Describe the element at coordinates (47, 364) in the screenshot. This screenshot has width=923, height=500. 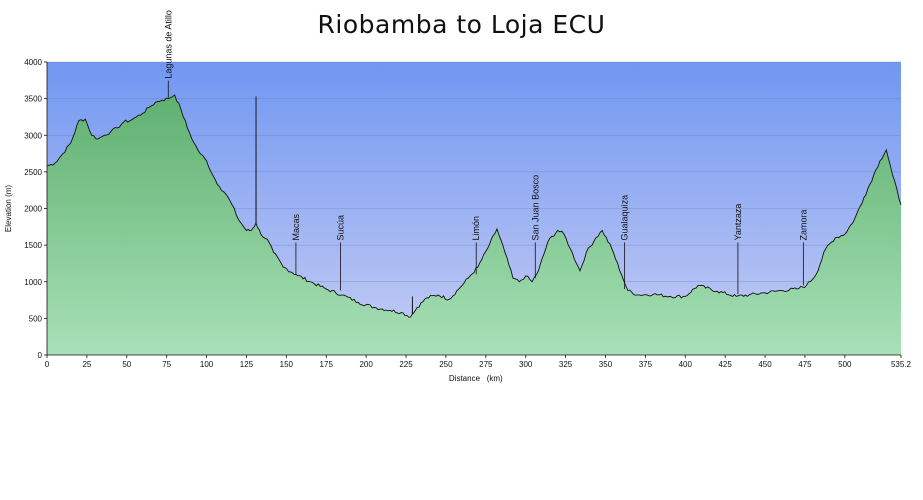
I see `x-tick-label: 0` at that location.